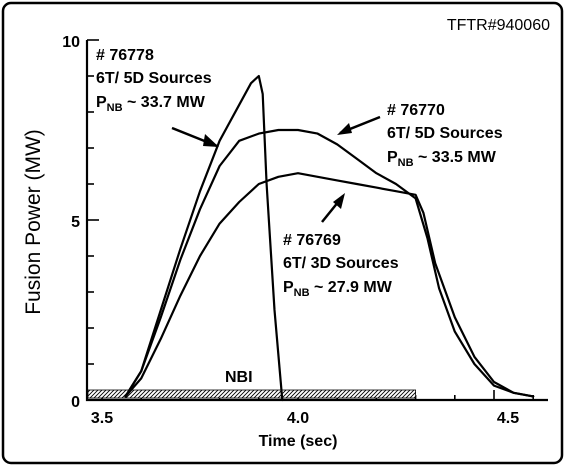  I want to click on nbi-label: NBI, so click(239, 377).